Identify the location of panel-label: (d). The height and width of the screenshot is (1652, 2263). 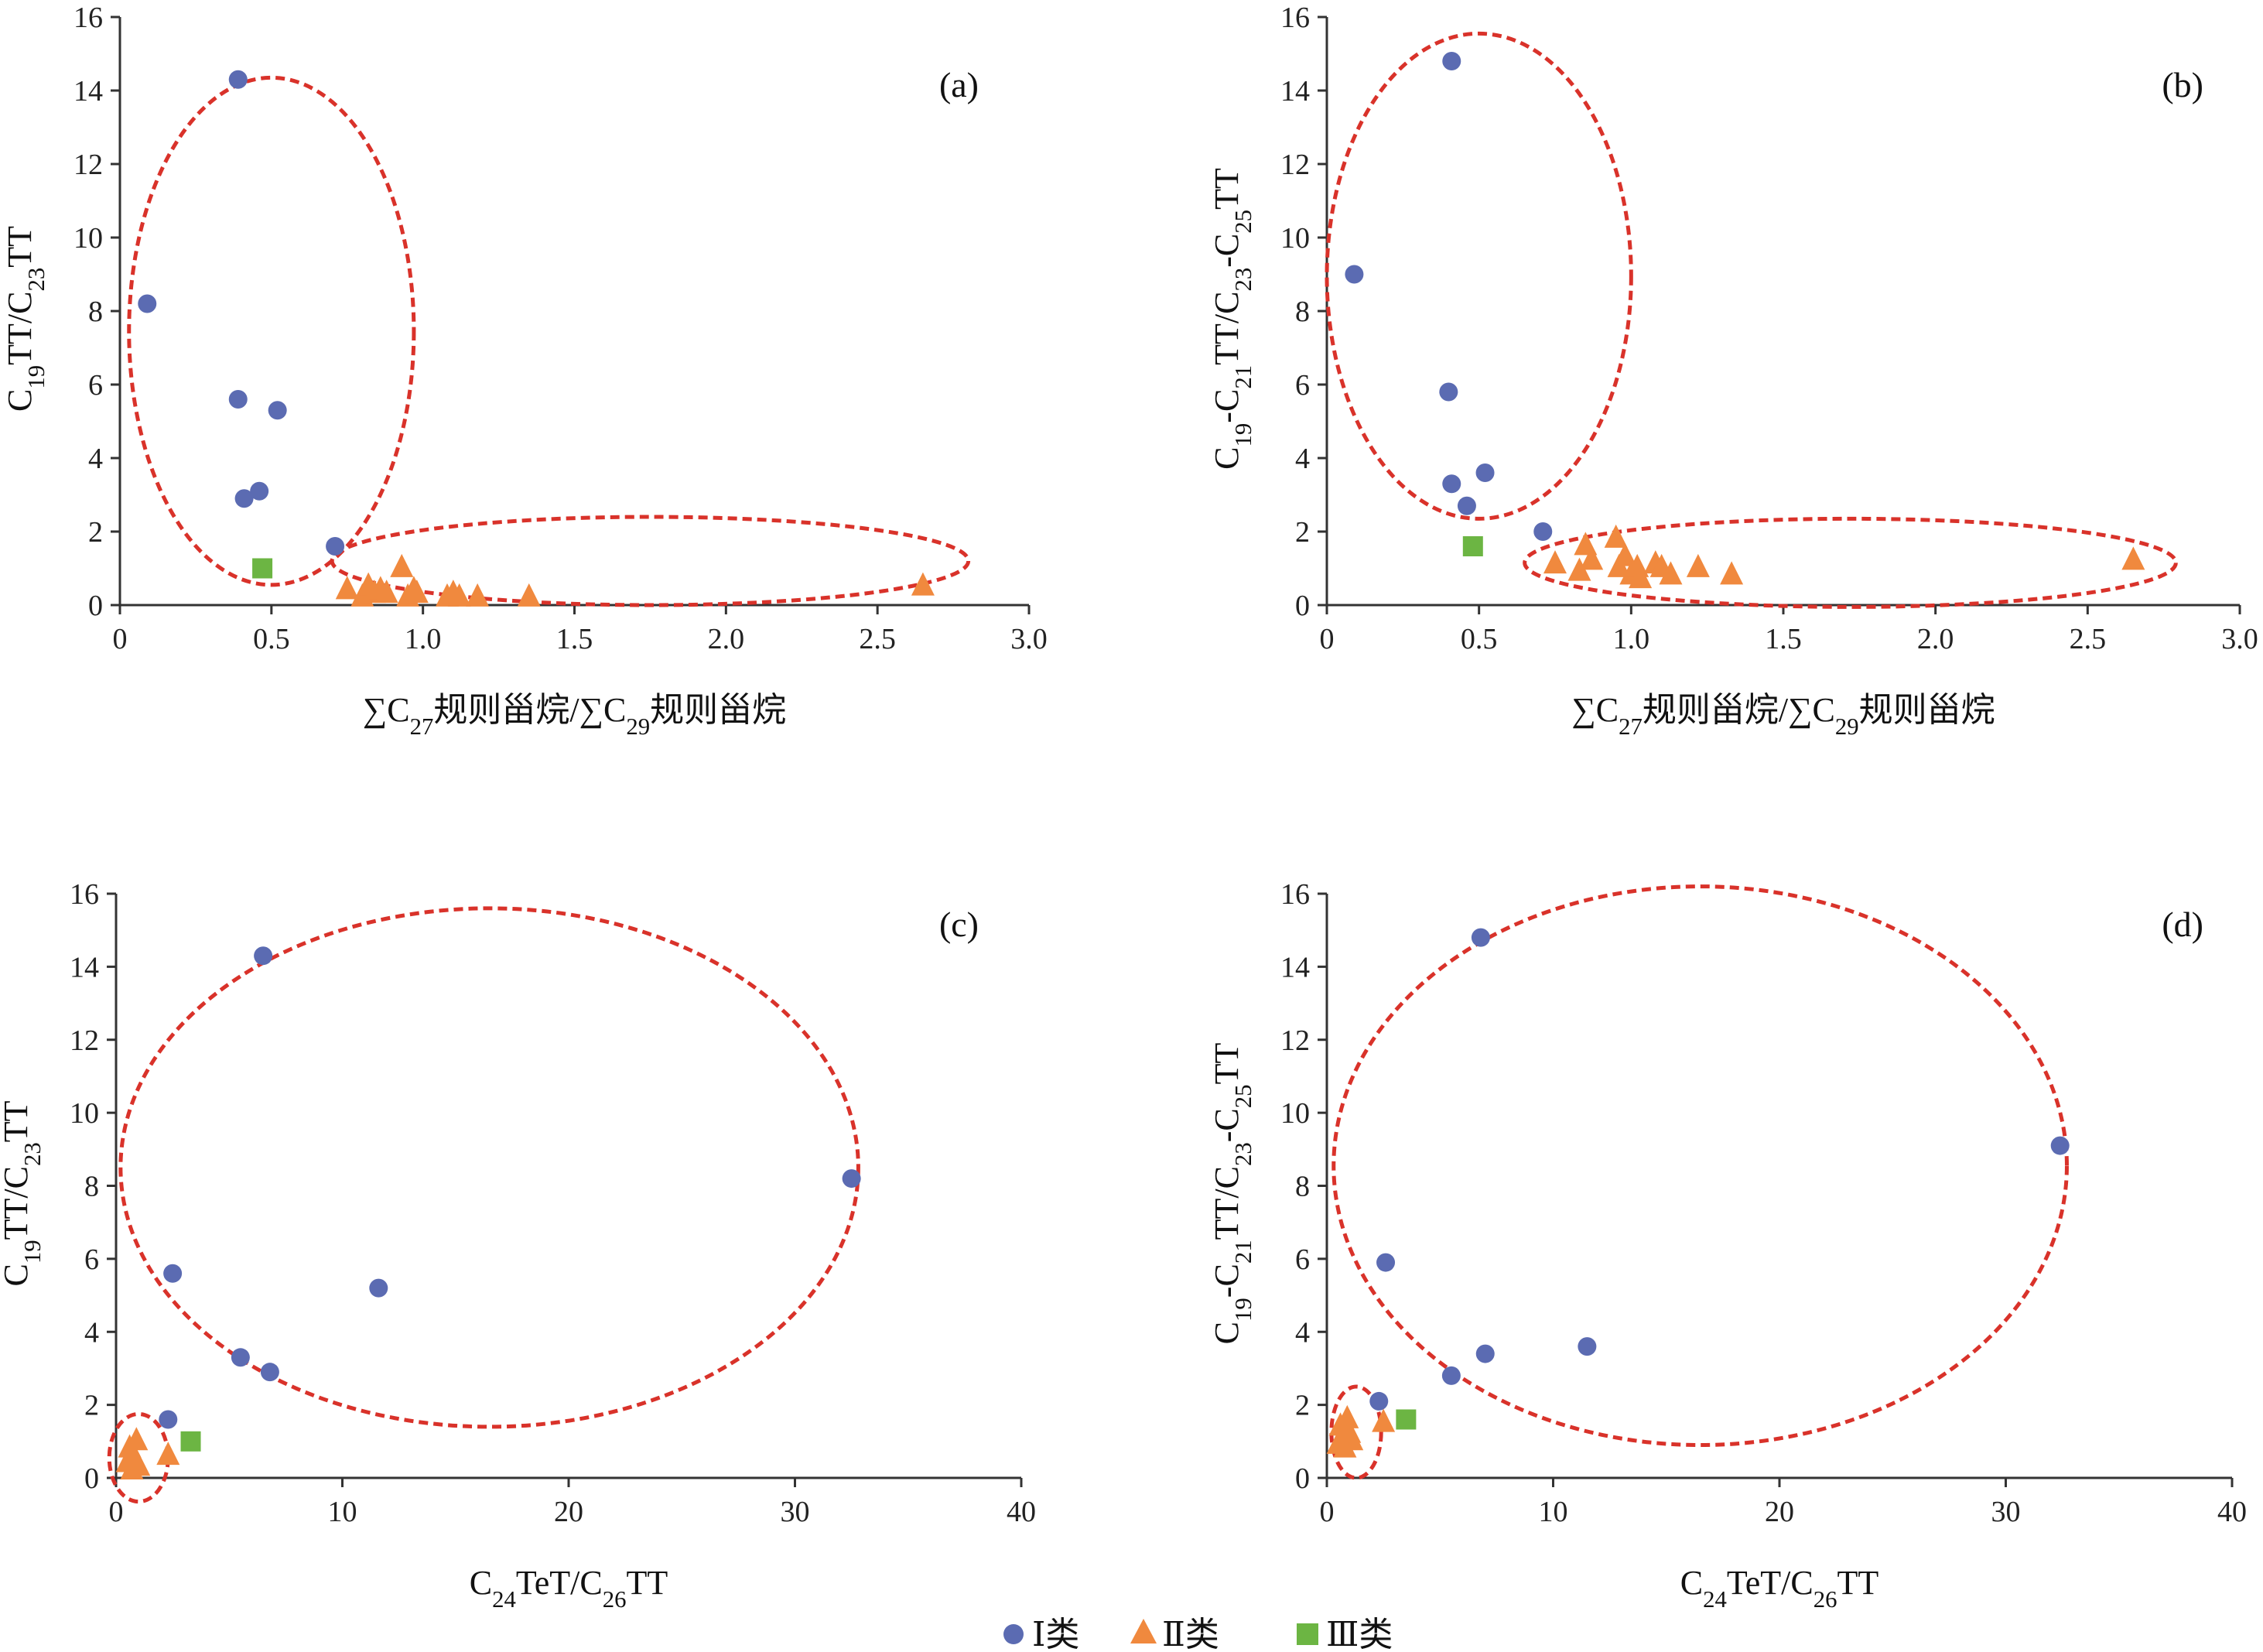
(2182, 925).